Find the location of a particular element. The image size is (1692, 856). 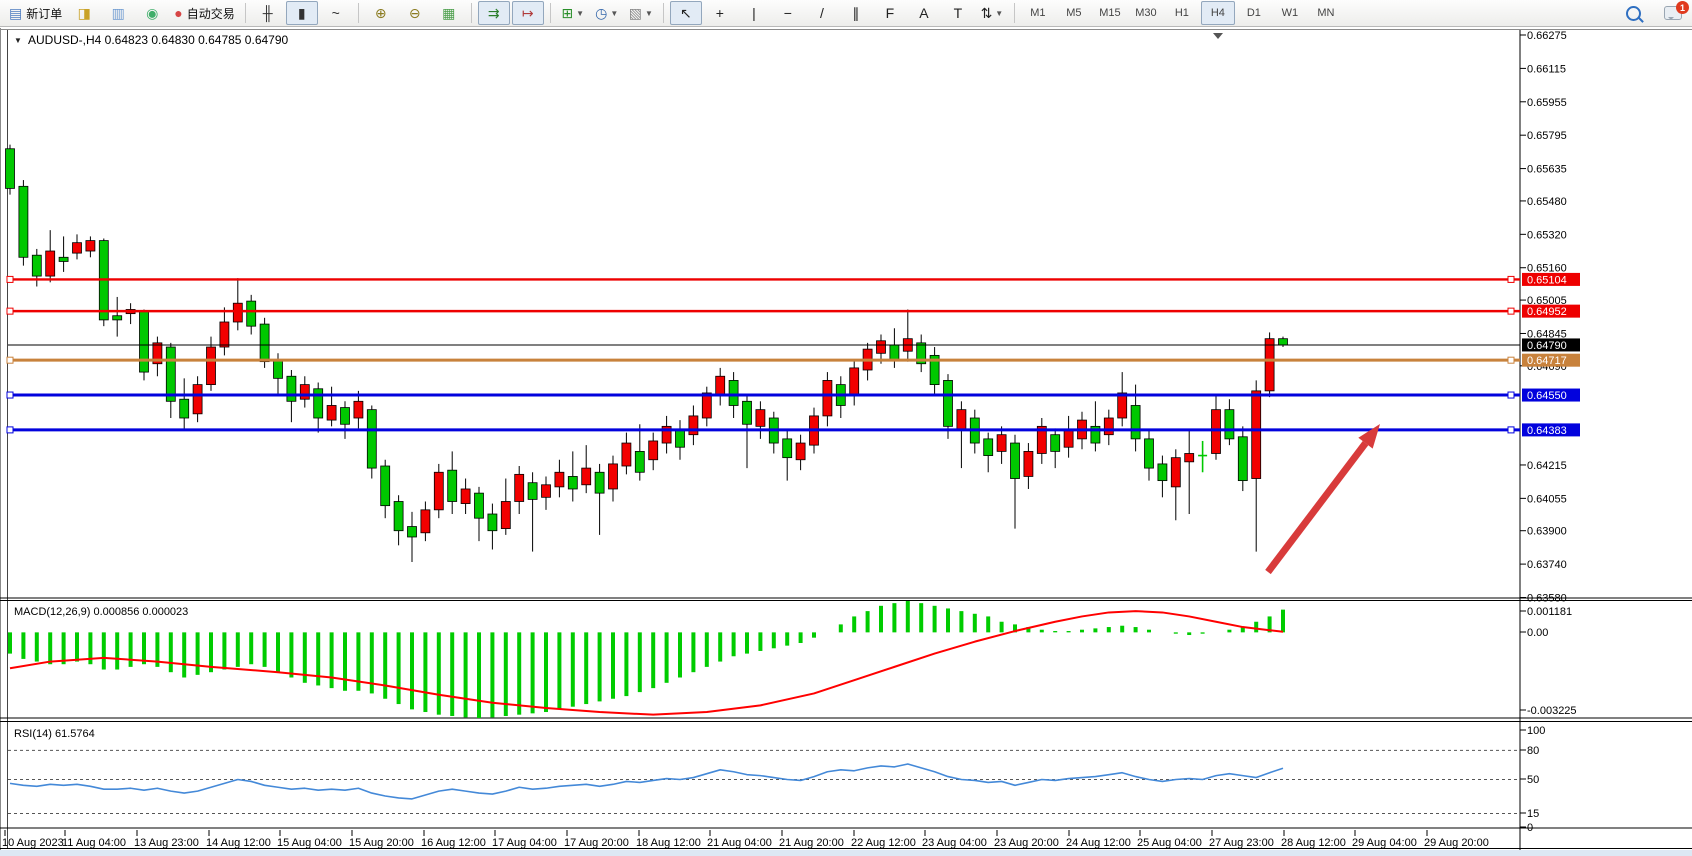

time-axis-label: 16 Aug 12:00 is located at coordinates (453, 843).